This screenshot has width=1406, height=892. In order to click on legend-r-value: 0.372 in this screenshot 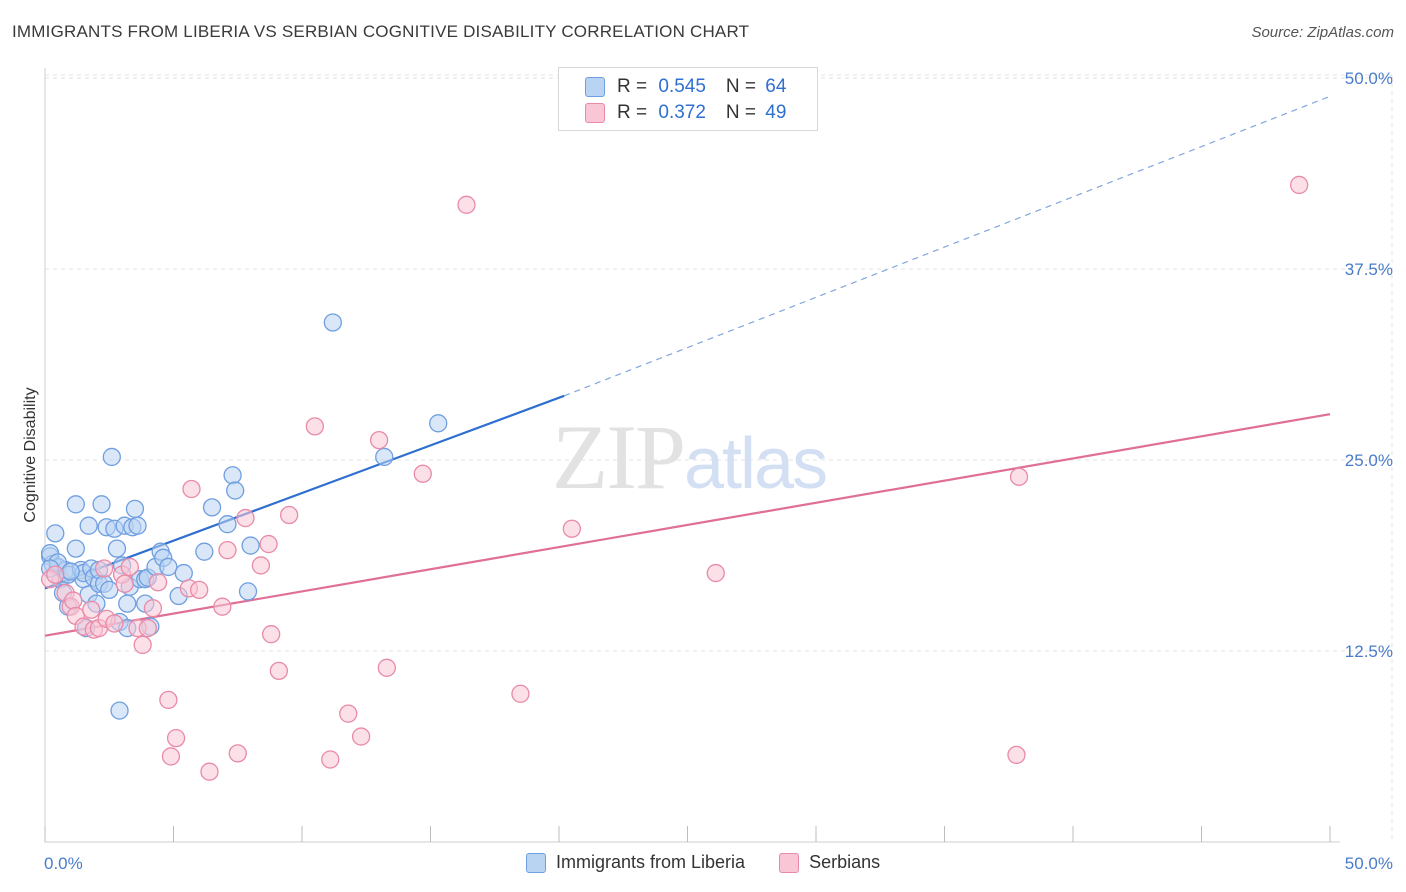, I will do `click(682, 112)`.